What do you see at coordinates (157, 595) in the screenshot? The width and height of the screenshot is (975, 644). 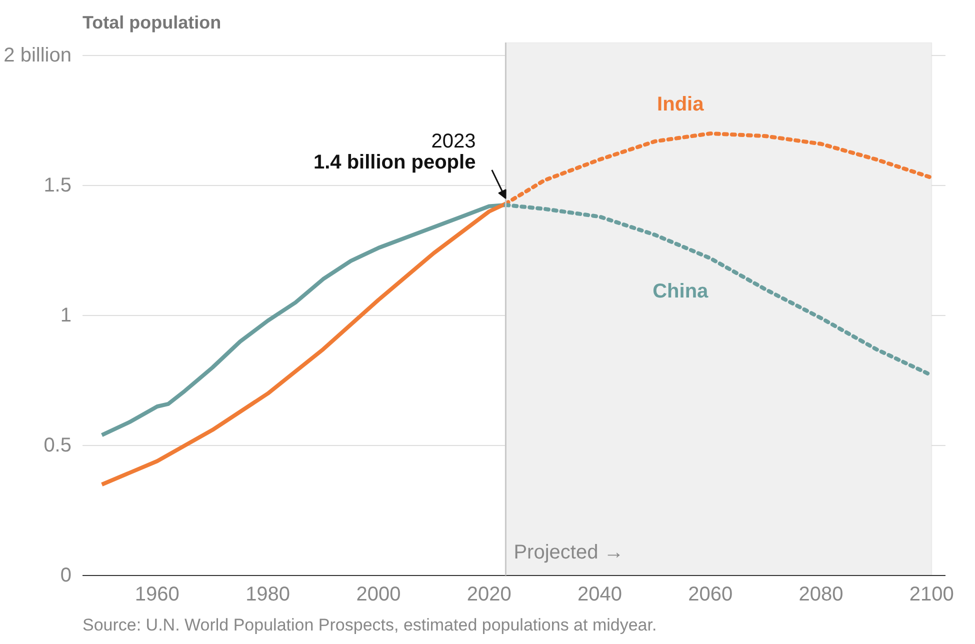 I see `x-tick-label: 1960` at bounding box center [157, 595].